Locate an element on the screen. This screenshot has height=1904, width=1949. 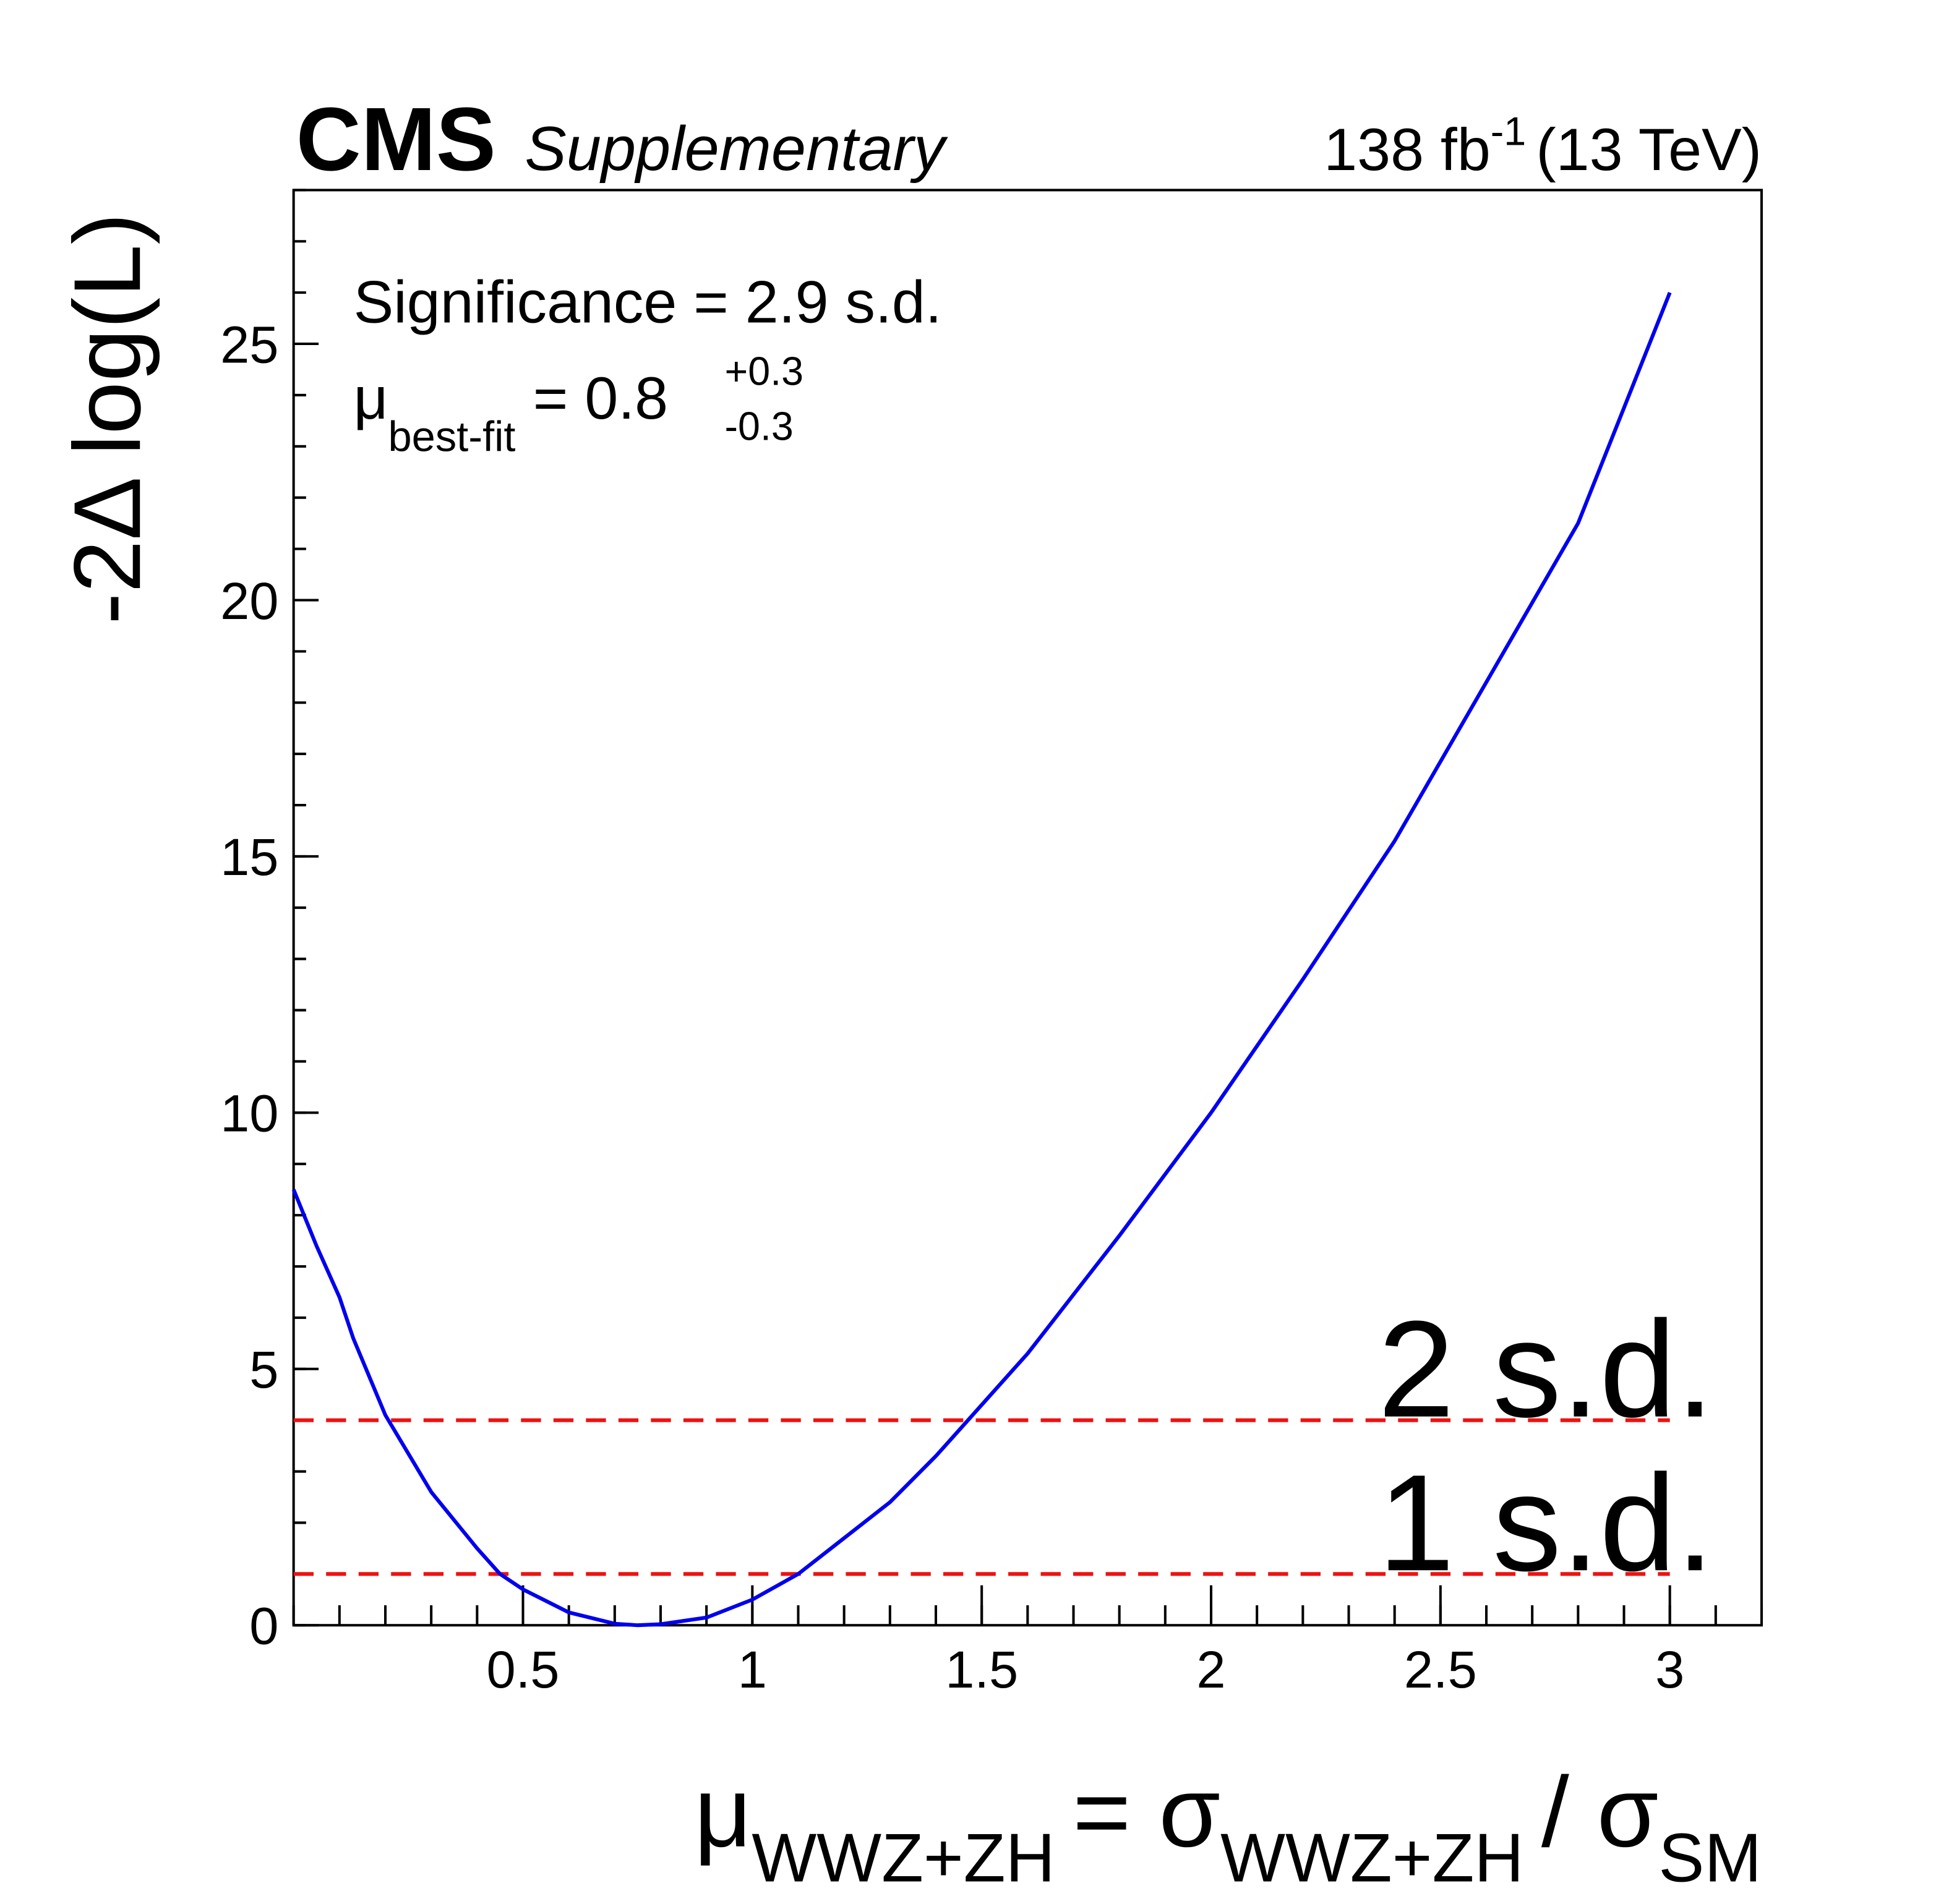
y-tick-label: 10 is located at coordinates (249, 1113).